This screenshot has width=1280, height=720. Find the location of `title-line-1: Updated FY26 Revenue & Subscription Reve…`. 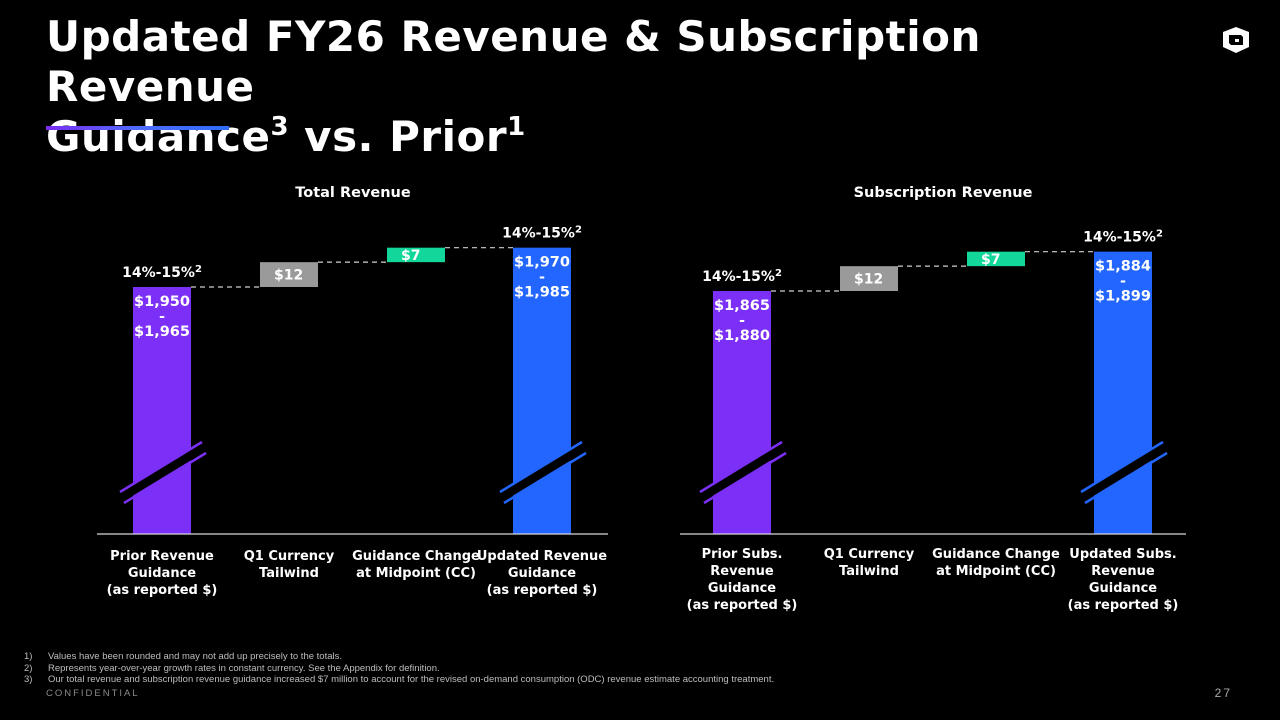

title-line-1: Updated FY26 Revenue & Subscription Reve… is located at coordinates (513, 61).